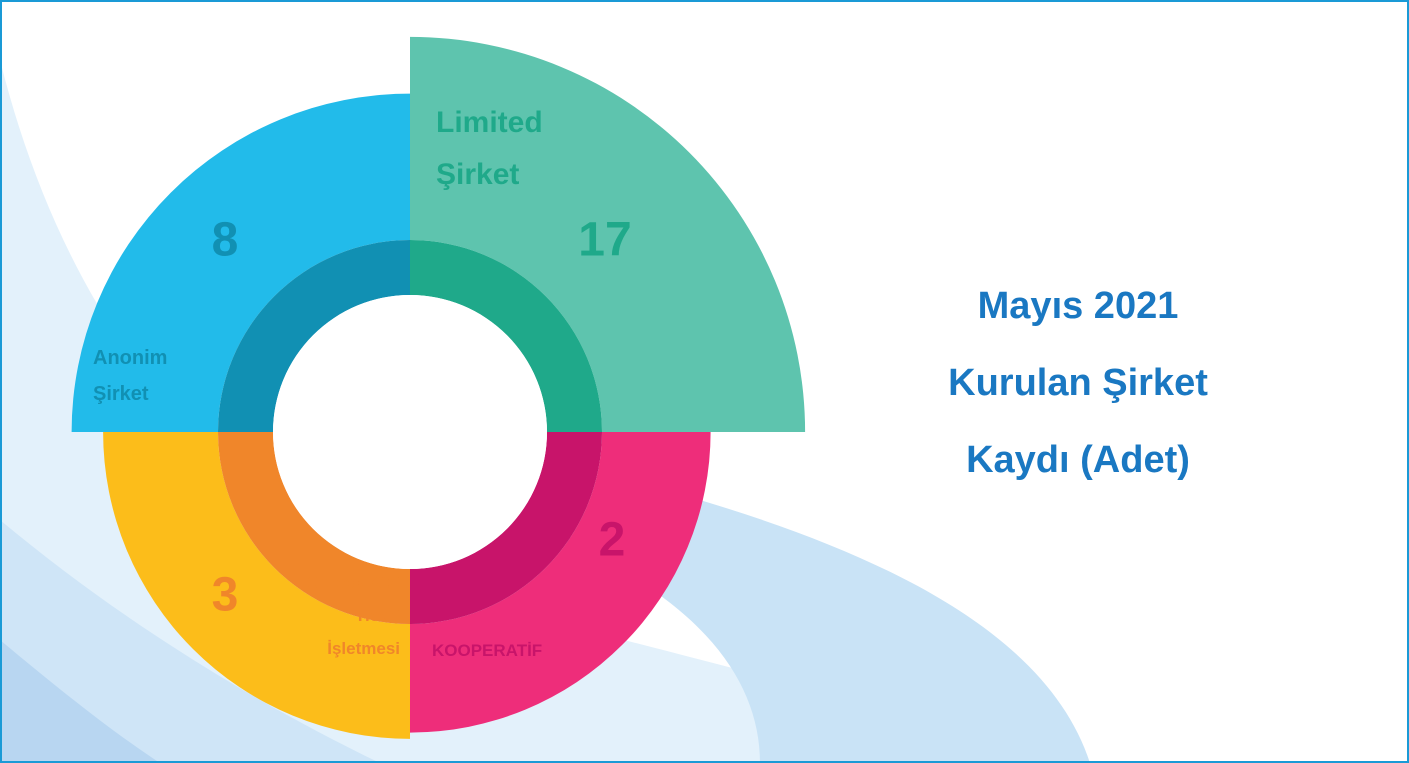 The height and width of the screenshot is (763, 1409). I want to click on category-label: Limited Şirket, so click(489, 148).